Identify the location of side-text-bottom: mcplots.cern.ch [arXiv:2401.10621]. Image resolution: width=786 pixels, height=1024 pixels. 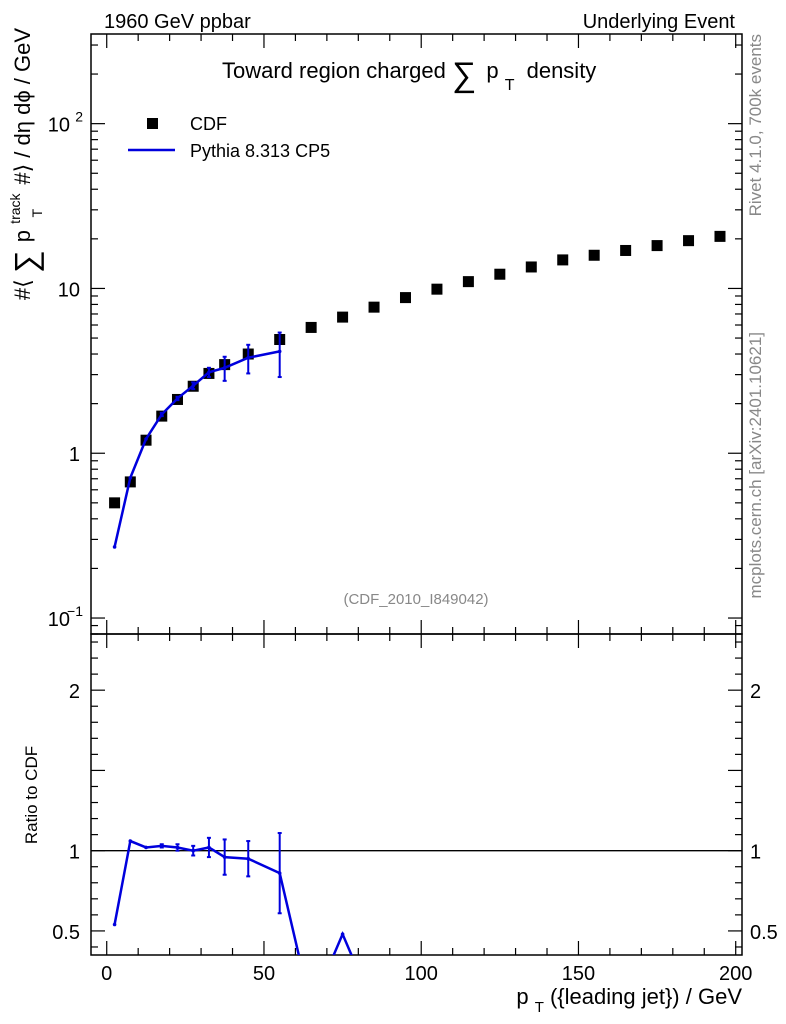
(755, 465).